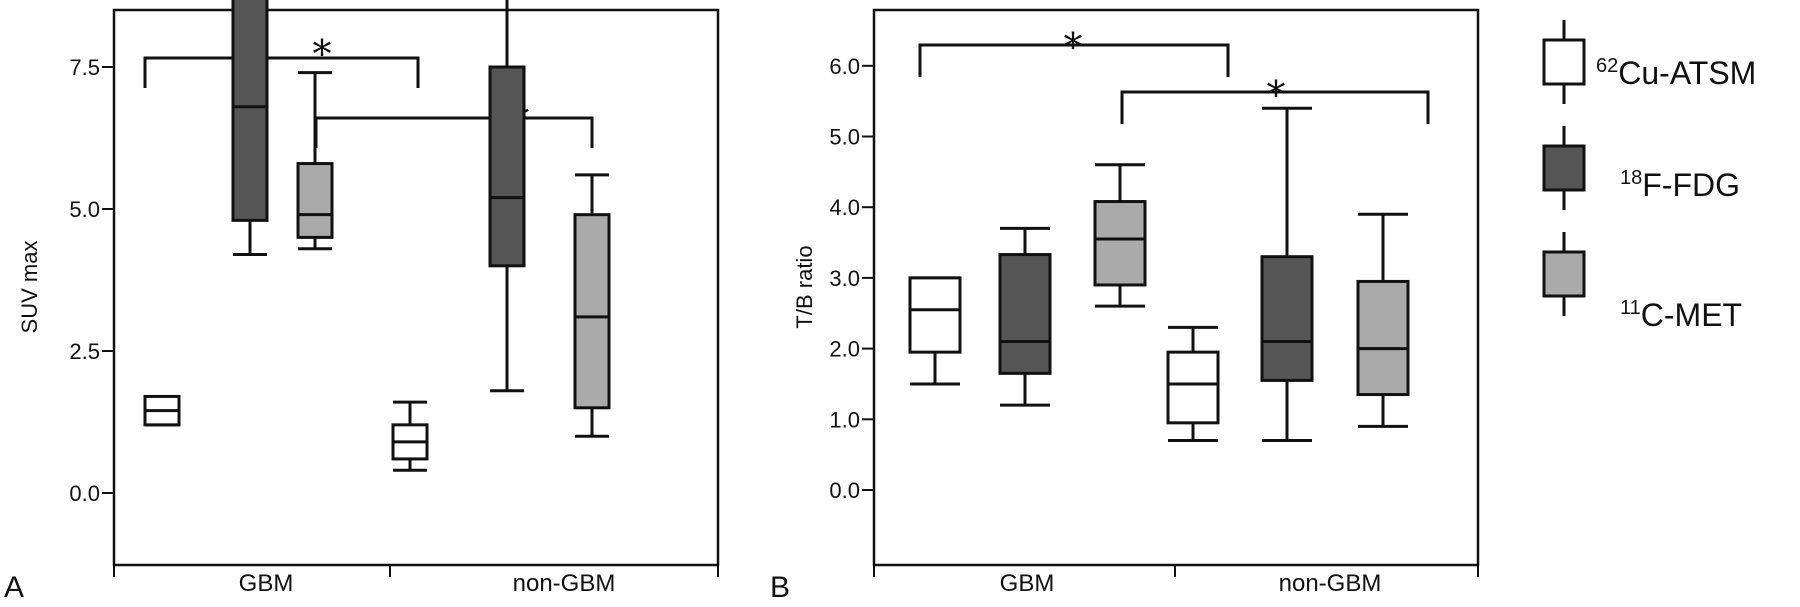 The image size is (1800, 607). I want to click on panel-a-box-gbm-11c-met-iqr-rect, so click(315, 200).